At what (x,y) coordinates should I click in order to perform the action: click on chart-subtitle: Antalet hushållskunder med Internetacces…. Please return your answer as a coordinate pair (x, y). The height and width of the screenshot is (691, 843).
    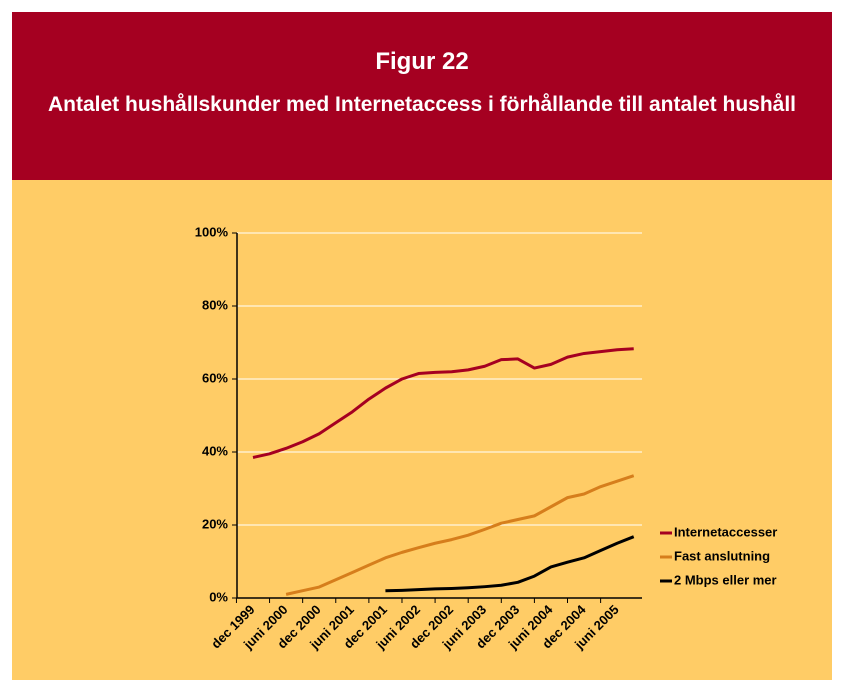
    Looking at the image, I should click on (422, 104).